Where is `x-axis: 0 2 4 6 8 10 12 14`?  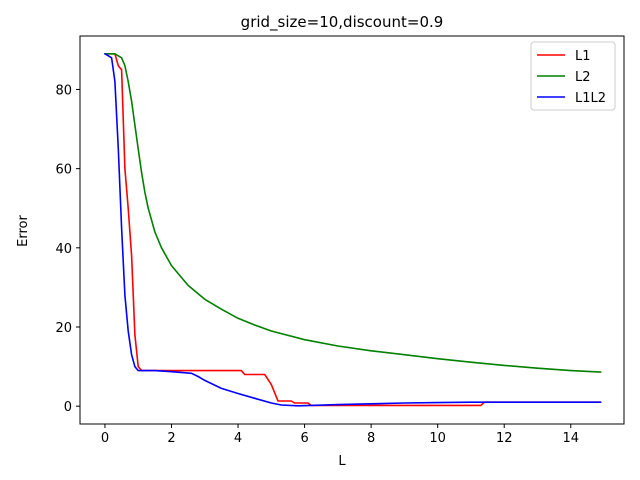 x-axis: 0 2 4 6 8 10 12 14 is located at coordinates (340, 435).